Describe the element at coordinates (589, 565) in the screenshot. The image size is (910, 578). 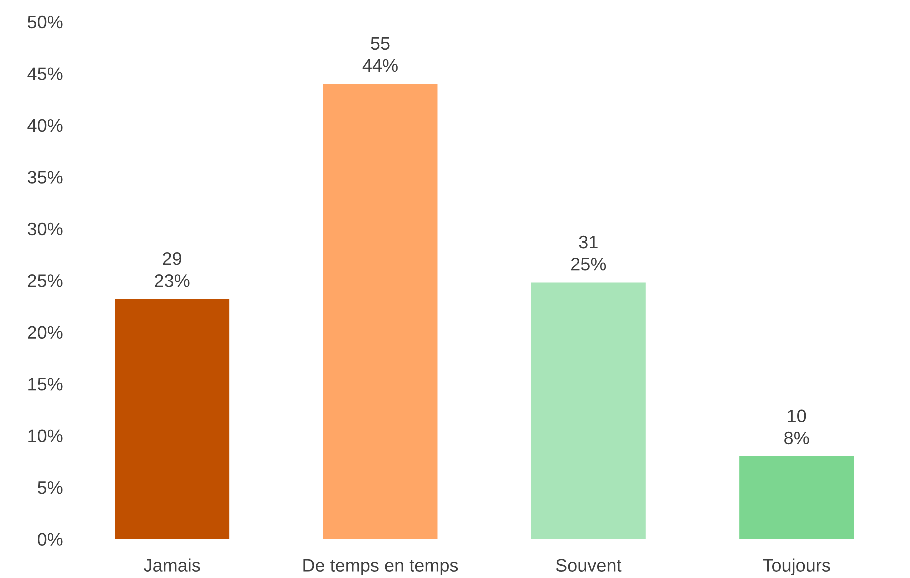
I see `x-tick-label: Souvent` at that location.